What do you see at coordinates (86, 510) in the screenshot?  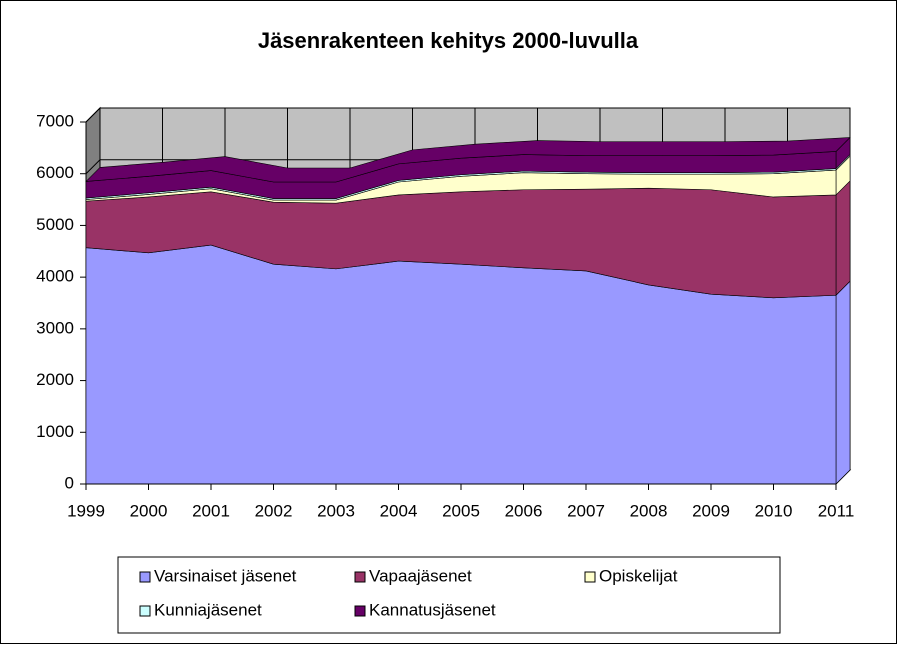 I see `x-tick-label: 1999` at bounding box center [86, 510].